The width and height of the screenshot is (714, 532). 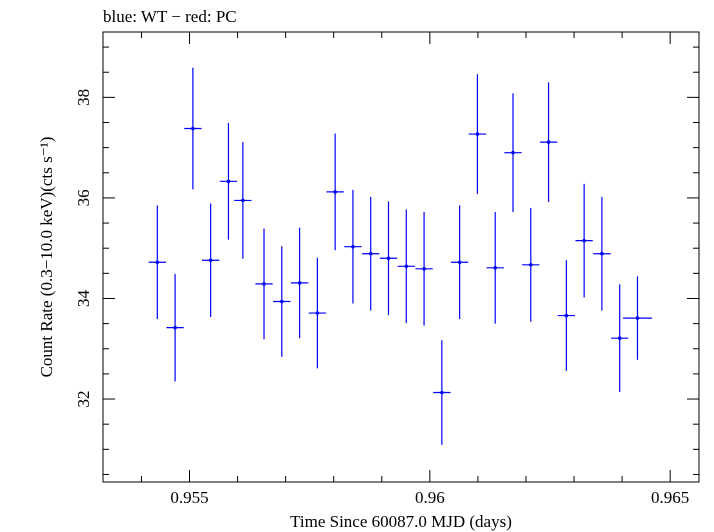 I want to click on y-axis-label: Count Rate (0.3−10.0 keV)(cts s⁻¹), so click(x=46, y=257).